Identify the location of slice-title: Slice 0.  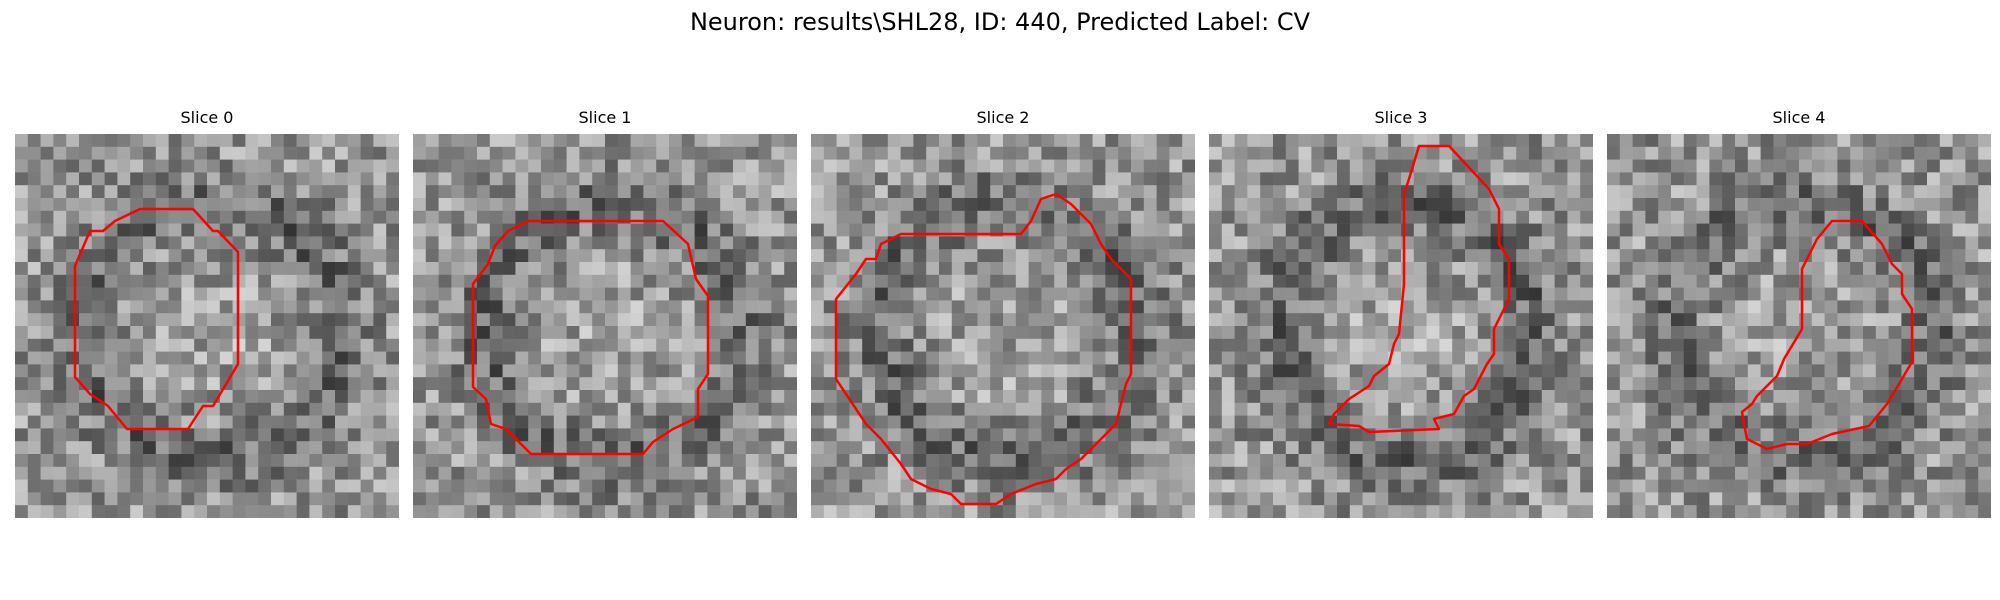
(207, 117).